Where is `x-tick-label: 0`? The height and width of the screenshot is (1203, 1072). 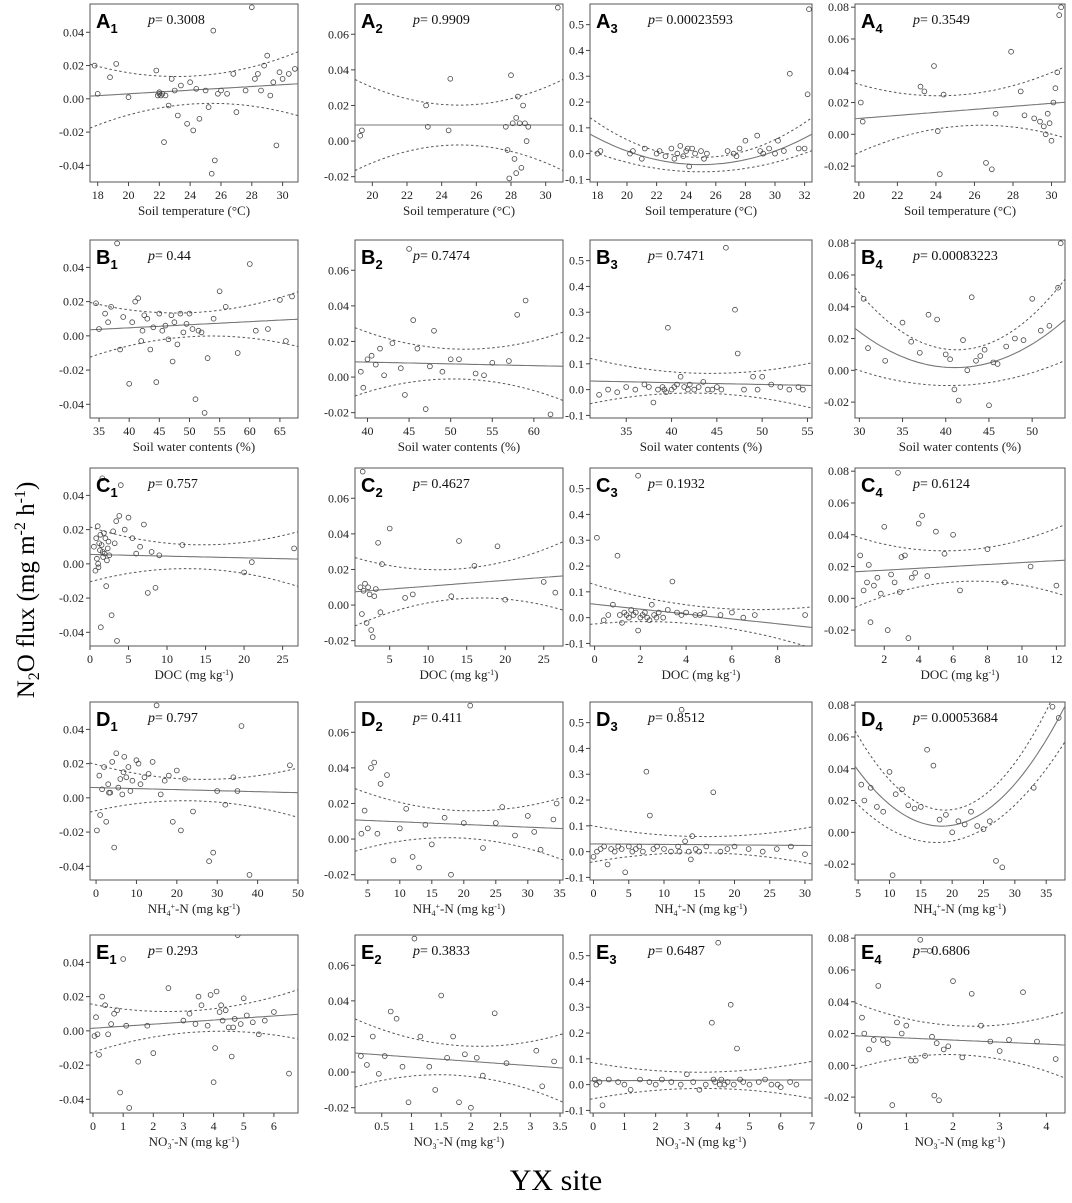 x-tick-label: 0 is located at coordinates (593, 1126).